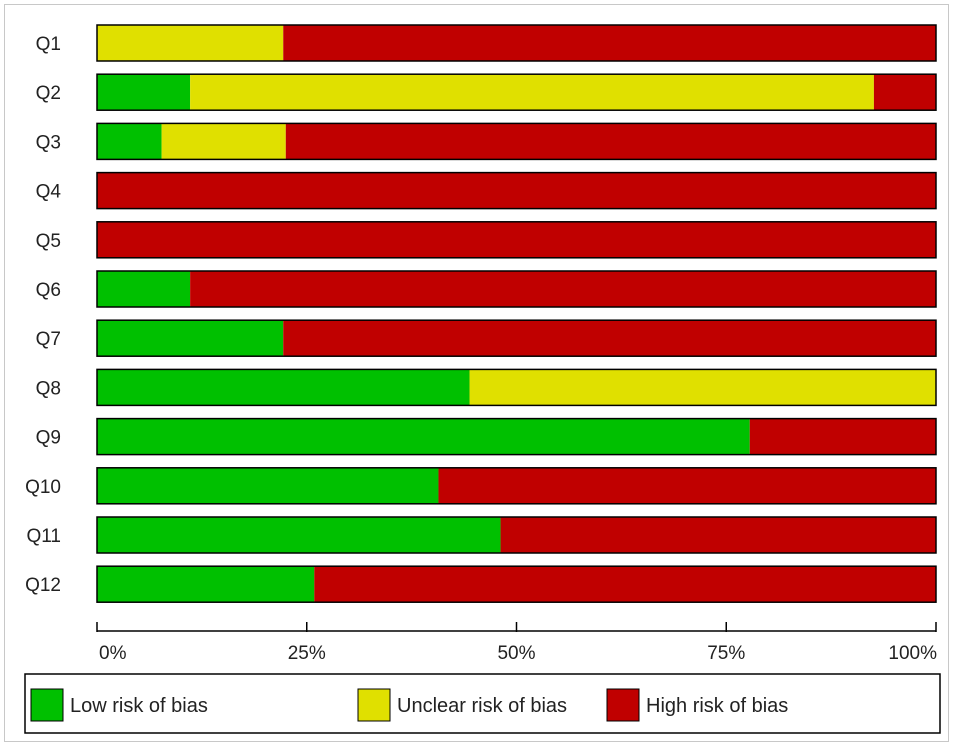 The width and height of the screenshot is (955, 748). I want to click on legend-item-unclear: Unclear risk of bias, so click(462, 705).